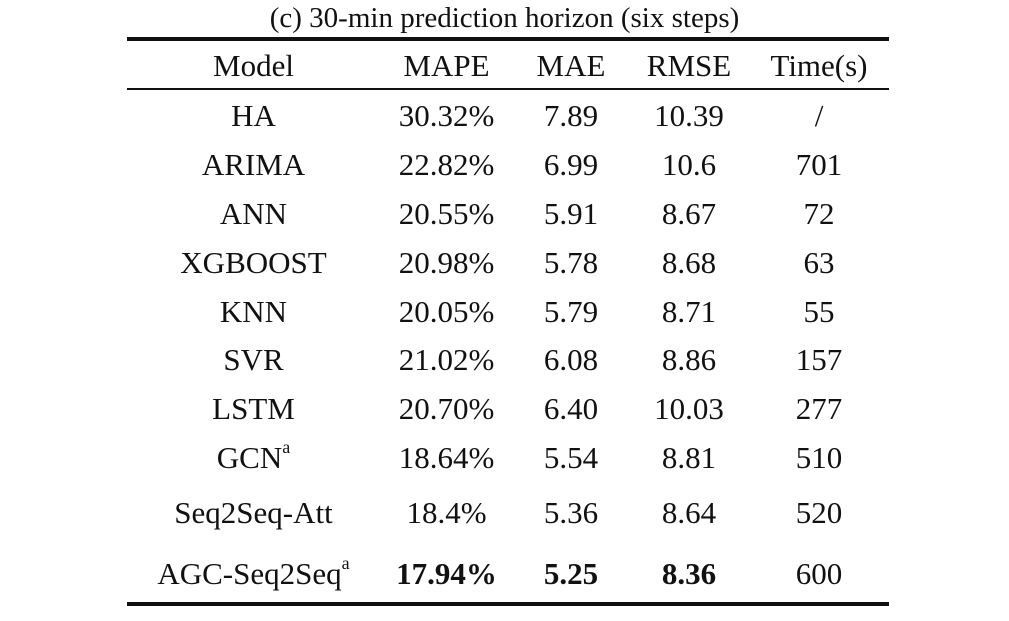 This screenshot has height=621, width=1009. I want to click on time-cell: 520, so click(819, 512).